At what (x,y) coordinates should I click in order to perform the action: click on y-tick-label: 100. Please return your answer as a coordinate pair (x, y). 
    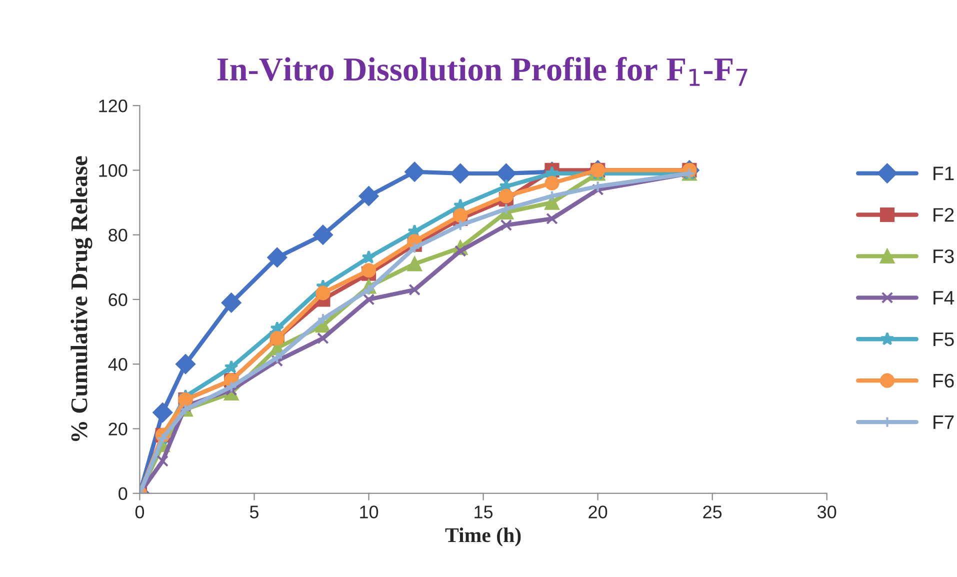
    Looking at the image, I should click on (113, 170).